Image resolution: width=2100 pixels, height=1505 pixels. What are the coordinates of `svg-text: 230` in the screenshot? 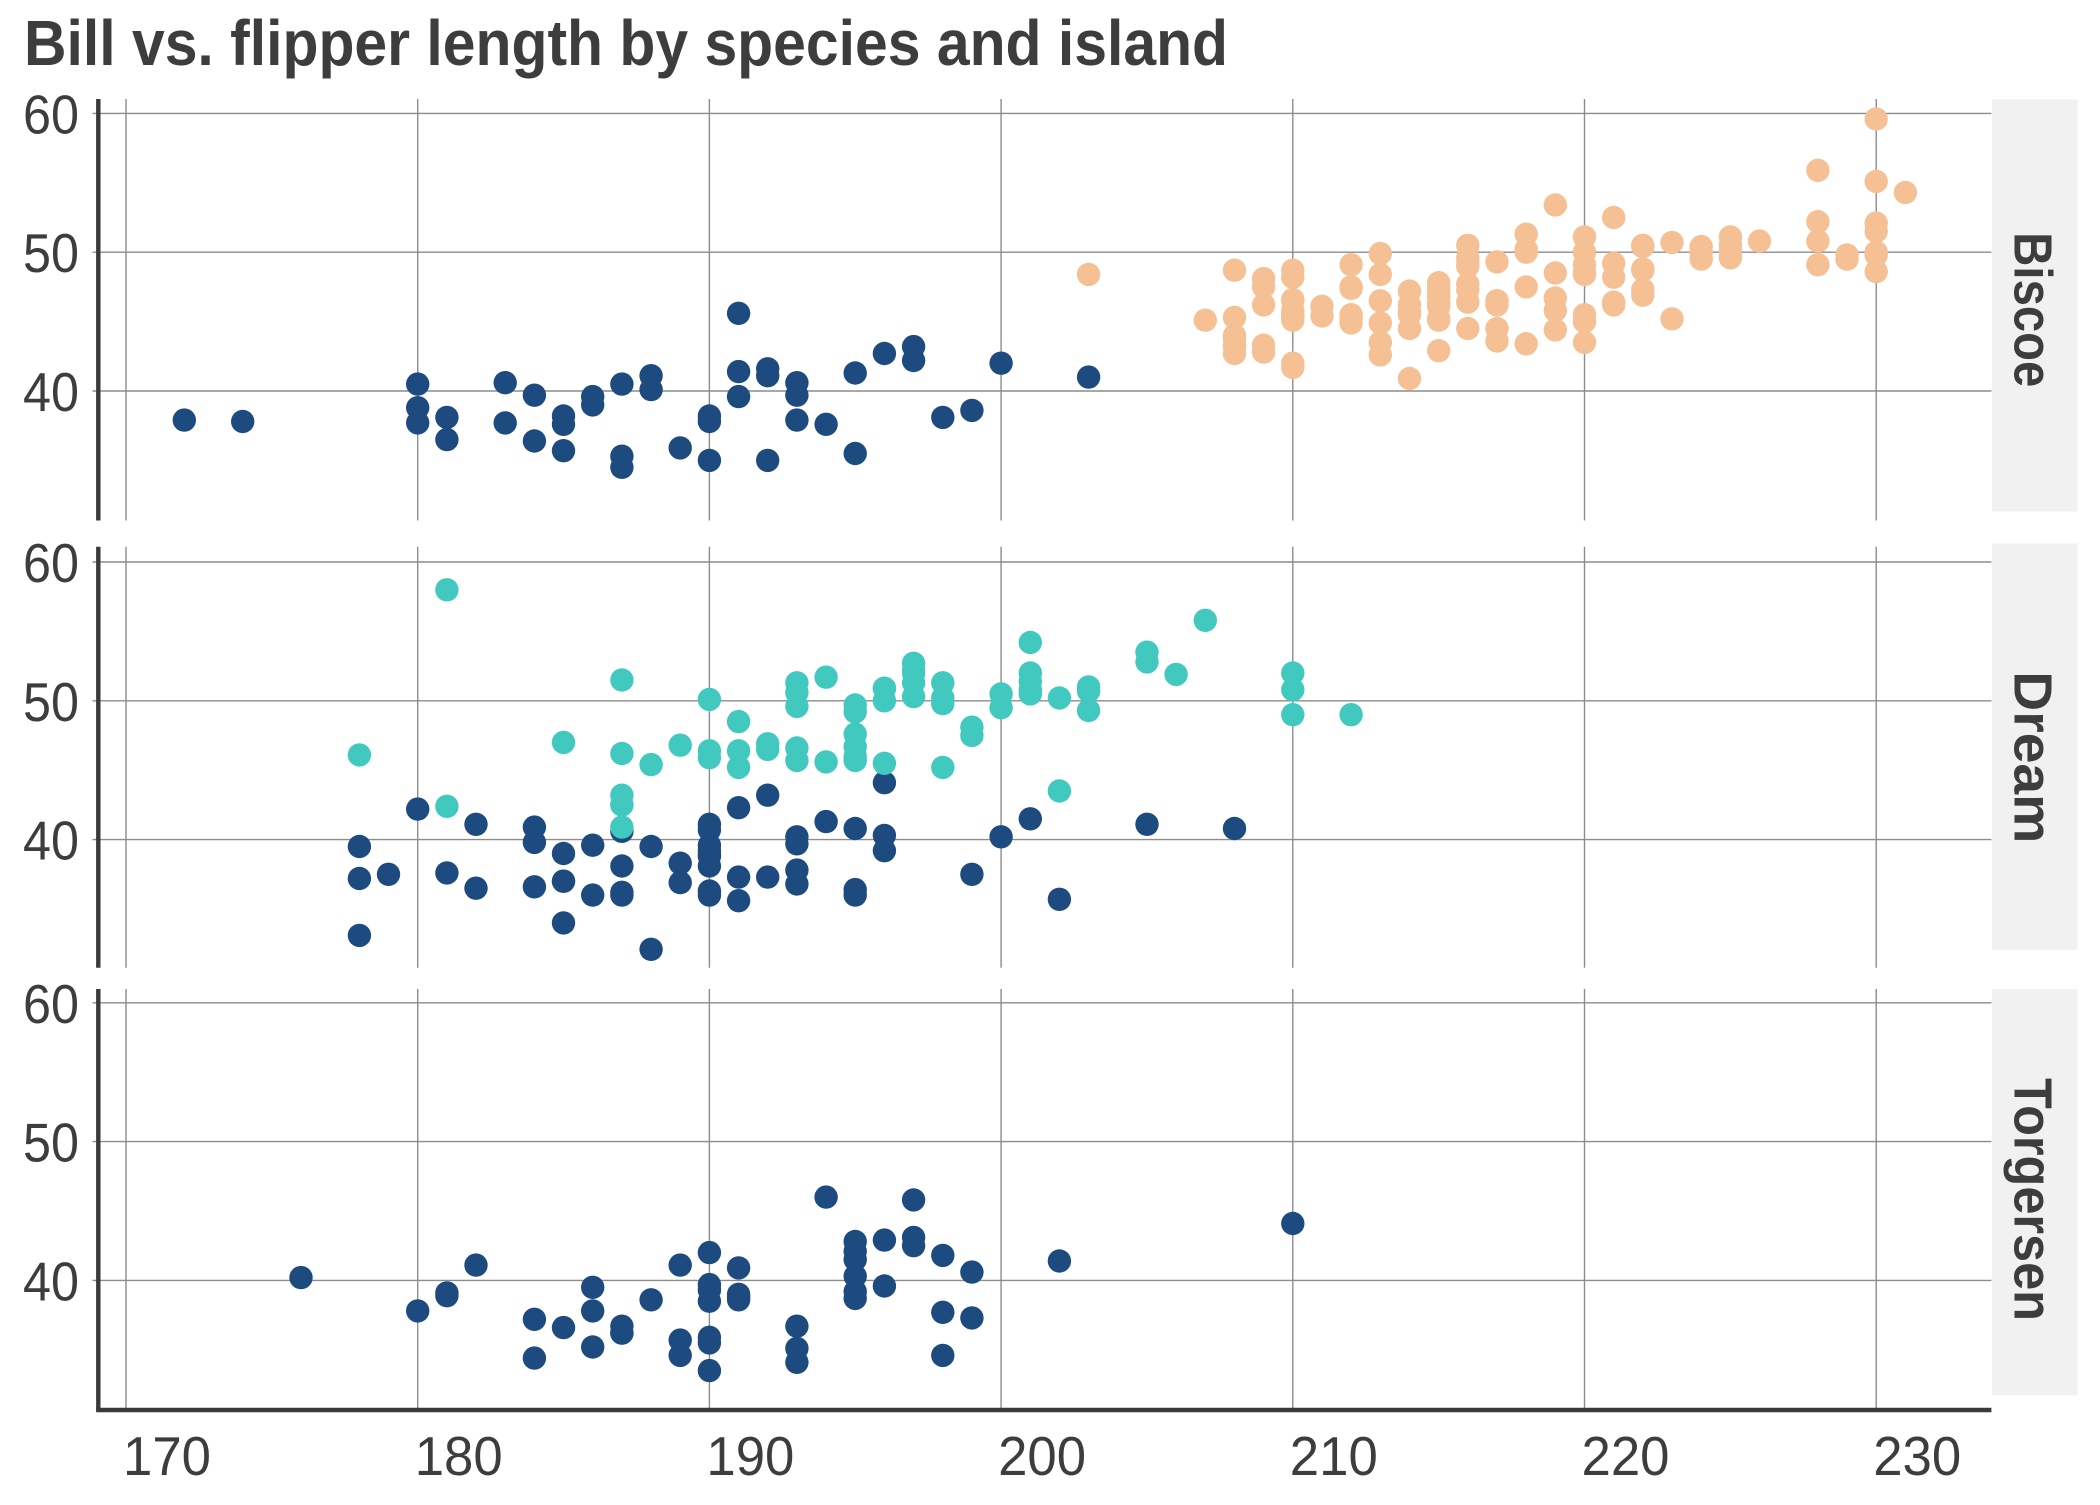 It's located at (1917, 1456).